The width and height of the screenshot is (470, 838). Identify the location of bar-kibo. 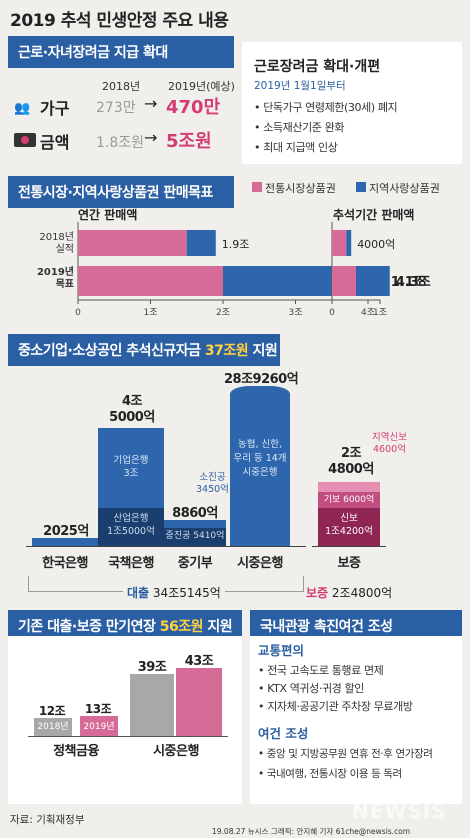
(349, 500).